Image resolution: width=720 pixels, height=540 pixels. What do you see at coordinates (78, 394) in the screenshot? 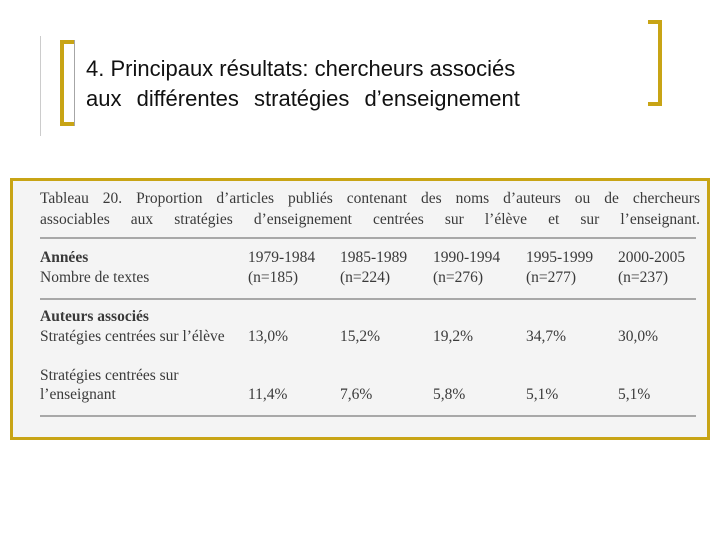
I see `row-label-teacher-line-2: l’enseignant` at bounding box center [78, 394].